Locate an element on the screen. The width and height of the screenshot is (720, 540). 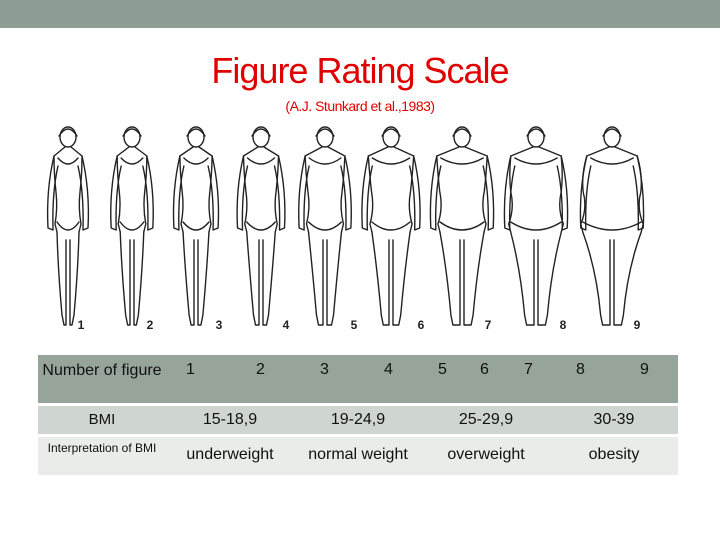
bmi-range-cell: 25-29,9 is located at coordinates (486, 419).